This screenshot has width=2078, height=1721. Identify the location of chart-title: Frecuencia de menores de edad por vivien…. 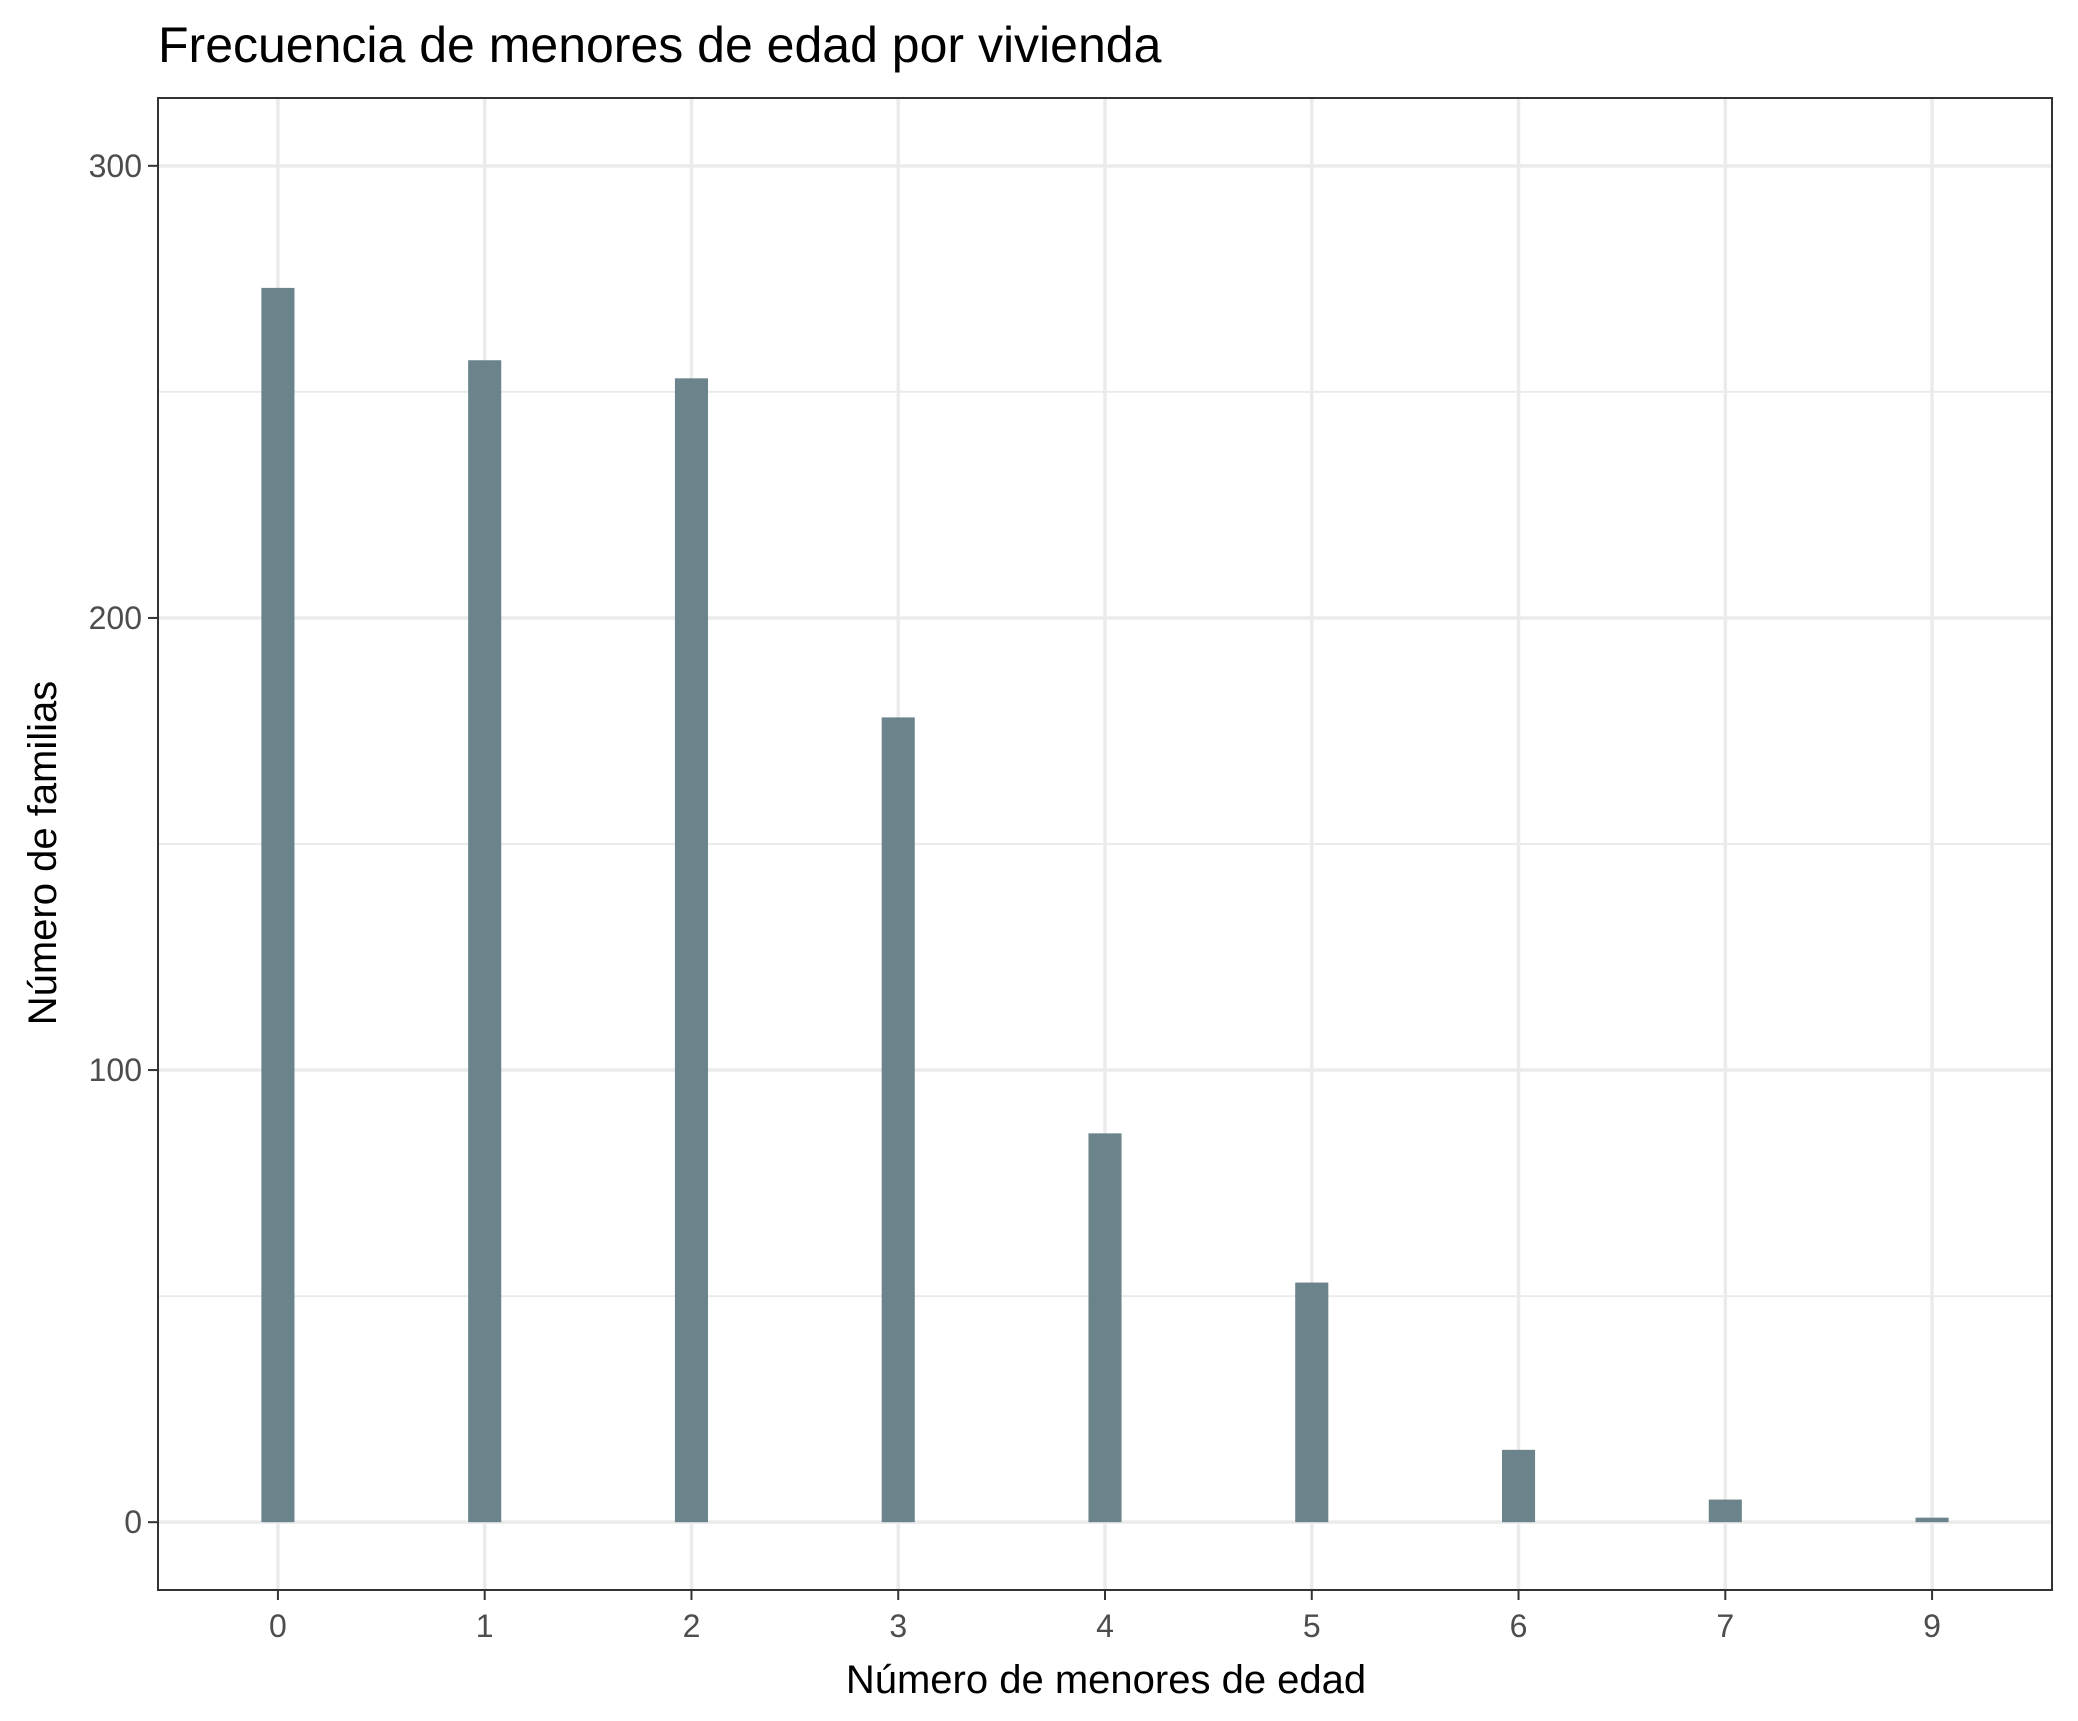
(660, 45).